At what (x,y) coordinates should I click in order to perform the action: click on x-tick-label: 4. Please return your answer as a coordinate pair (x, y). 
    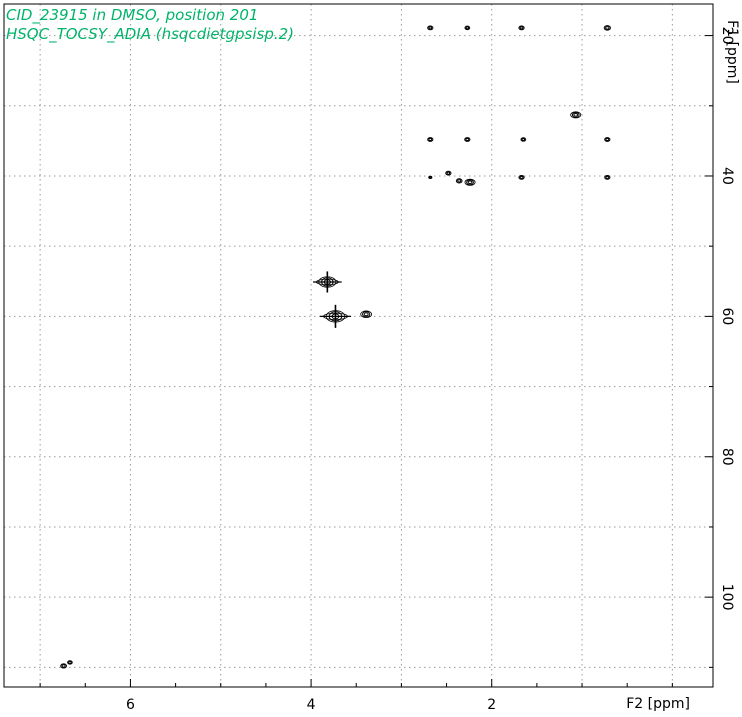
    Looking at the image, I should click on (311, 705).